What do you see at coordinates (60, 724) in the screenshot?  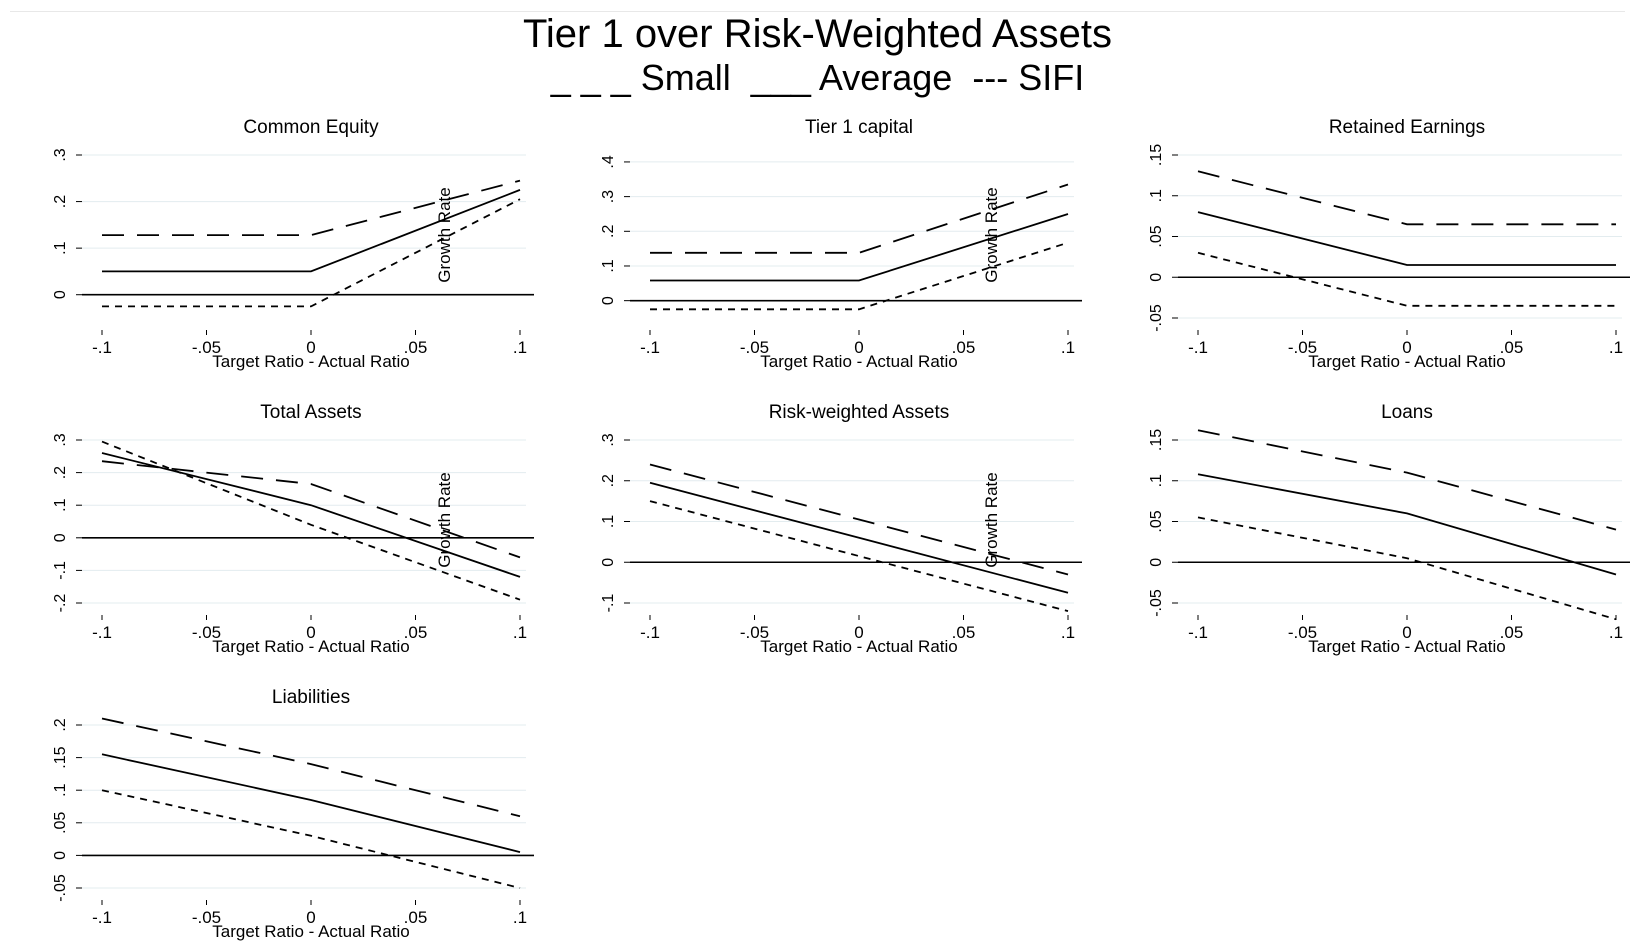 I see `panel-7-y-tick-label: .2` at bounding box center [60, 724].